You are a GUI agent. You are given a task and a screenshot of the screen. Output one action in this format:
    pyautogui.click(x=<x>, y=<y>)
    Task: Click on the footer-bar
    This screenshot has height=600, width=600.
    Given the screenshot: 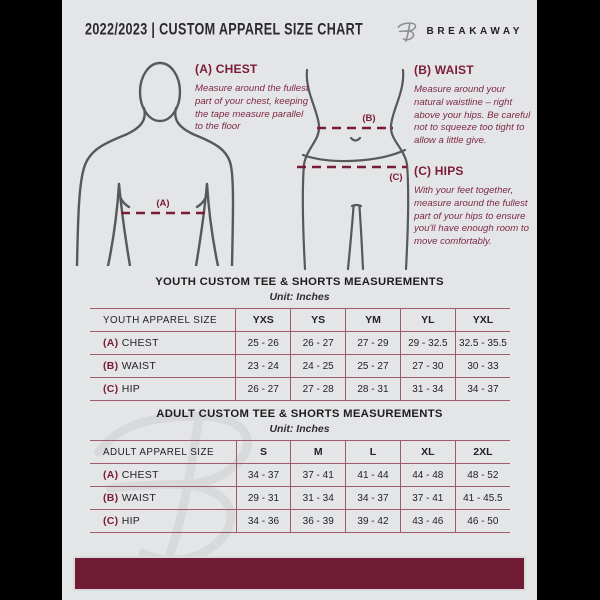 What is the action you would take?
    pyautogui.click(x=299, y=573)
    